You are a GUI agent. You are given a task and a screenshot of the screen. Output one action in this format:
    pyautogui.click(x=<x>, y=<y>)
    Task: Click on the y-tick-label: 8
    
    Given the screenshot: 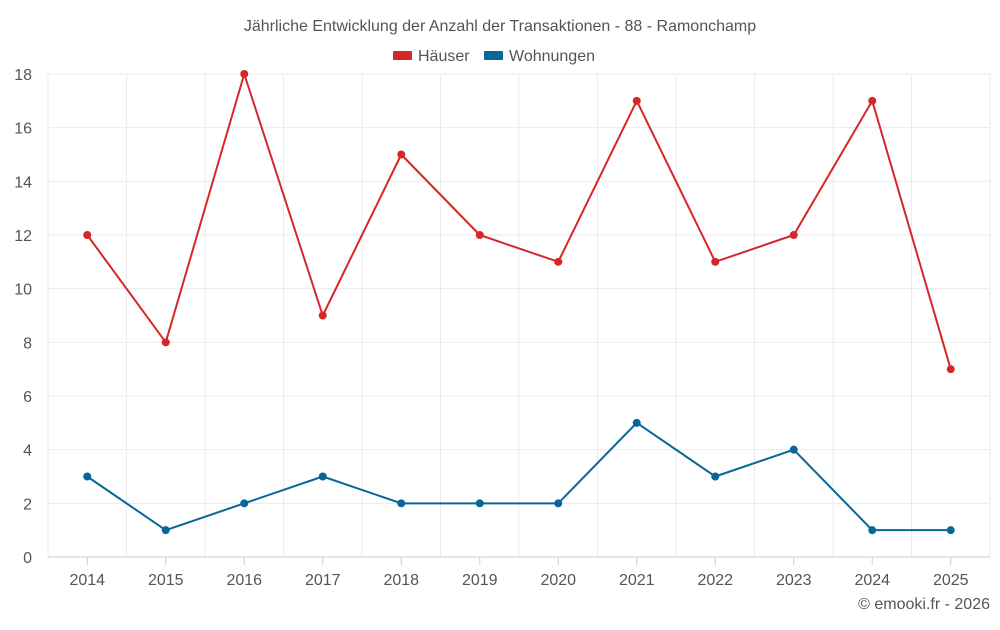 What is the action you would take?
    pyautogui.click(x=27, y=343)
    